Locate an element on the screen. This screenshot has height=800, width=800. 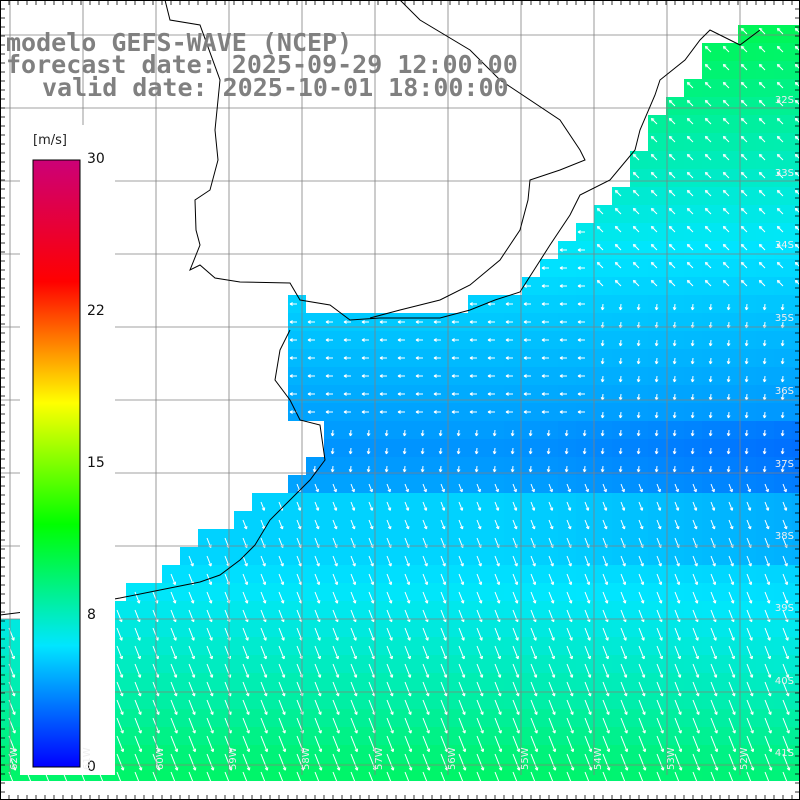
colorbar-tick: 0 is located at coordinates (91, 767).